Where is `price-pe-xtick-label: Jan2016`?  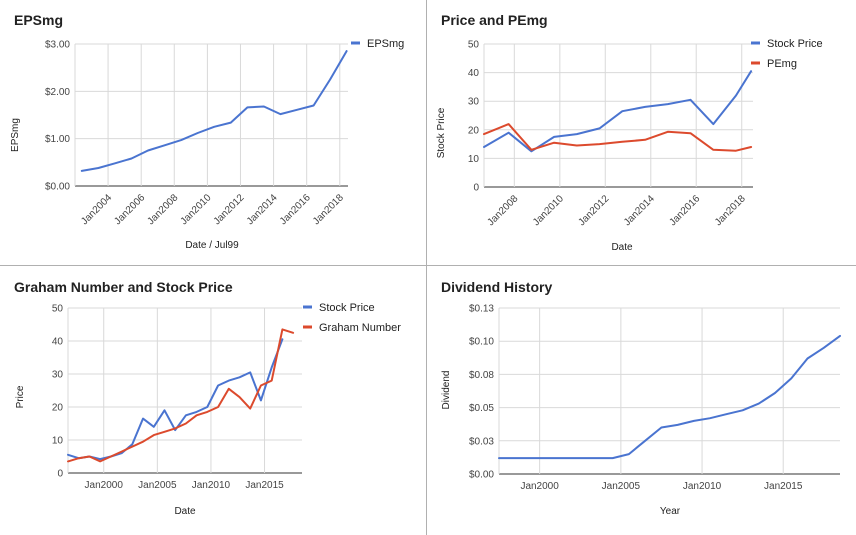 price-pe-xtick-label: Jan2016 is located at coordinates (684, 210).